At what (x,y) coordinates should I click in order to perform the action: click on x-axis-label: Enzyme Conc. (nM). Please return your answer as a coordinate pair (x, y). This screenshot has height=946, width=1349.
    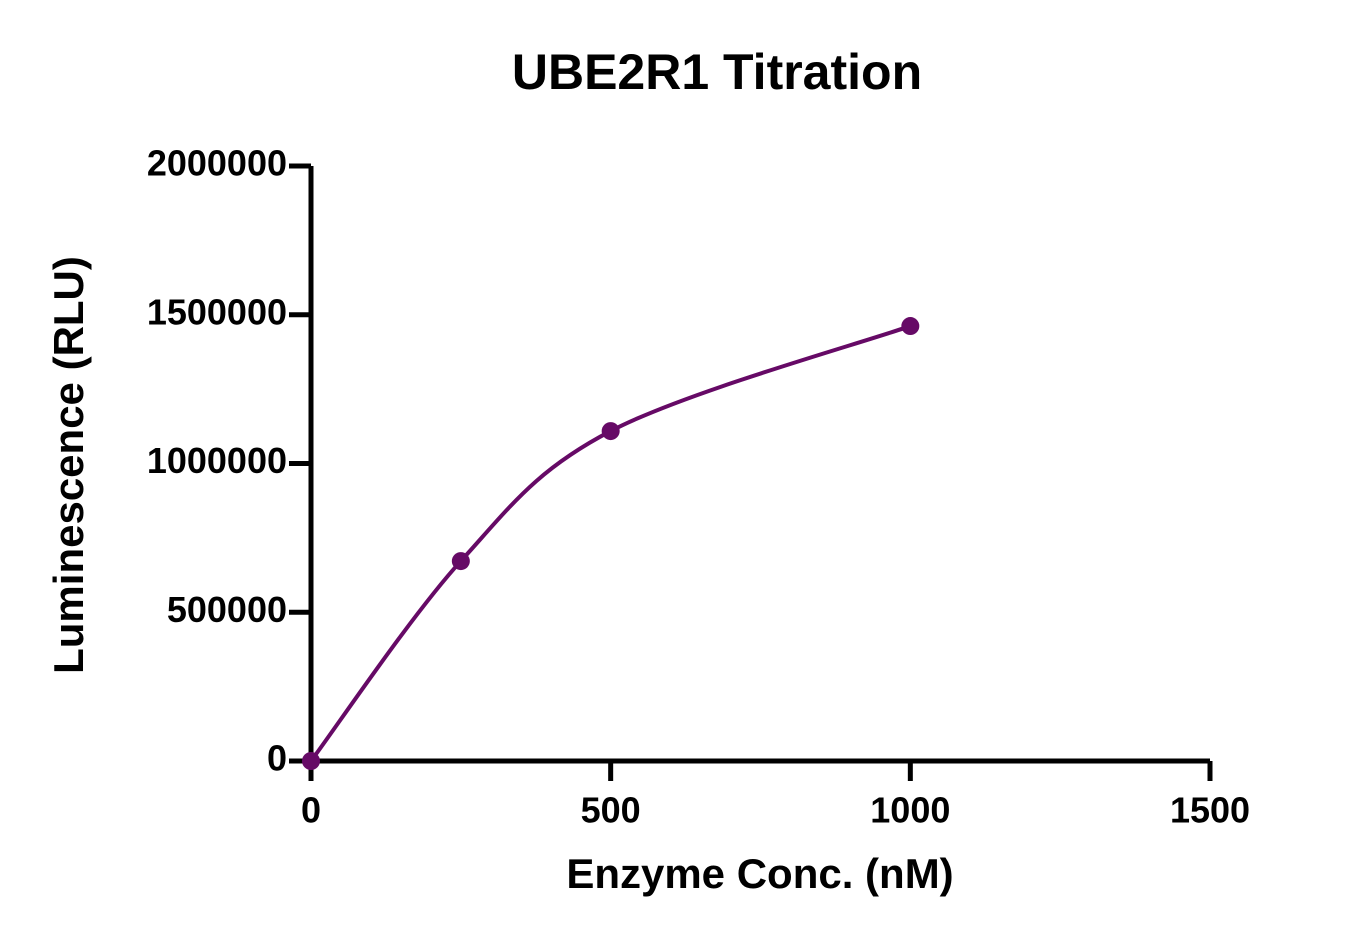
    Looking at the image, I should click on (759, 873).